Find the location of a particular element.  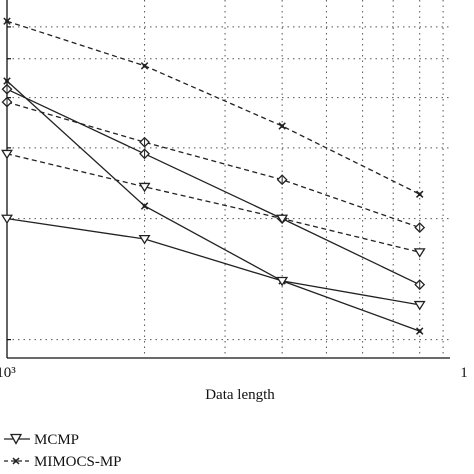

legend-label-mcmp: MCMP is located at coordinates (56, 440).